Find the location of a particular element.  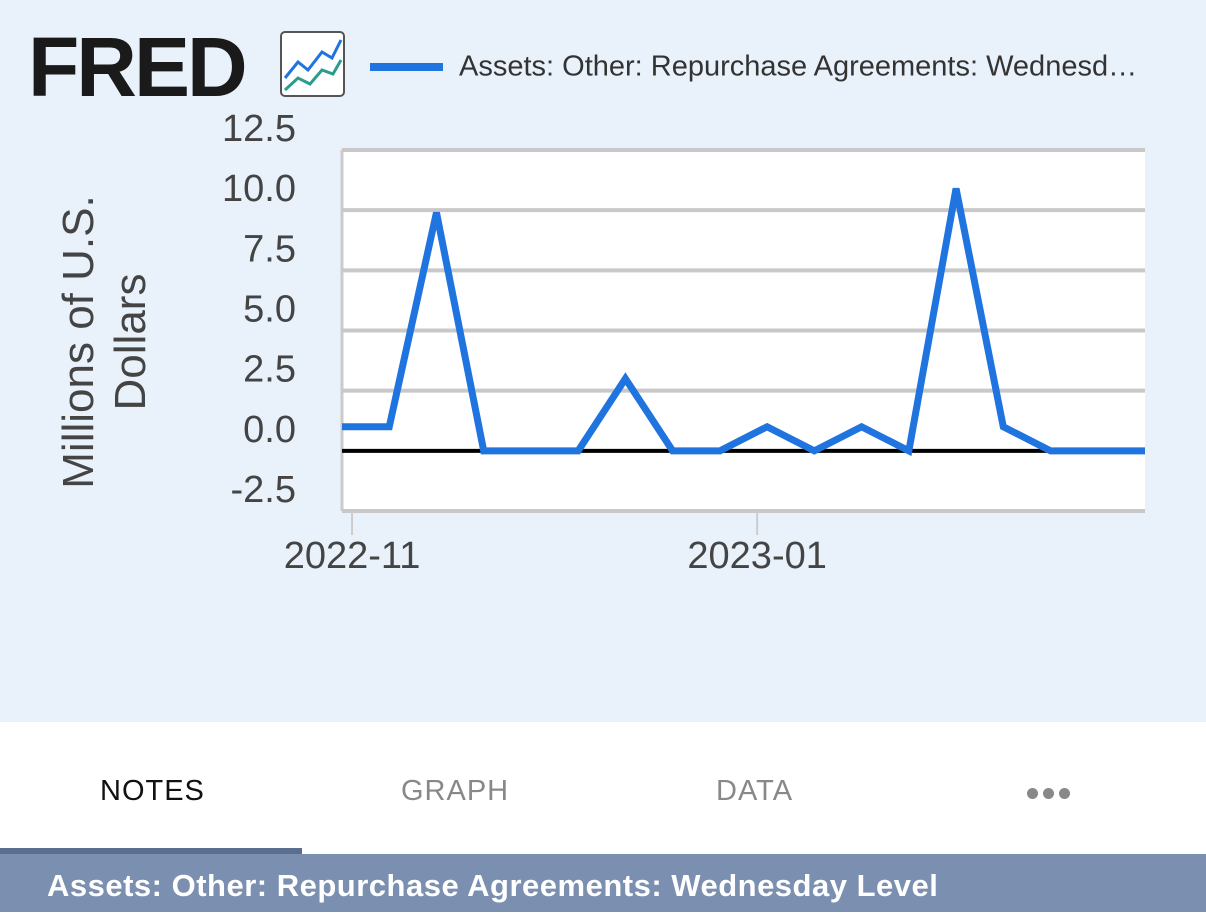

tab-indicator is located at coordinates (151, 851).